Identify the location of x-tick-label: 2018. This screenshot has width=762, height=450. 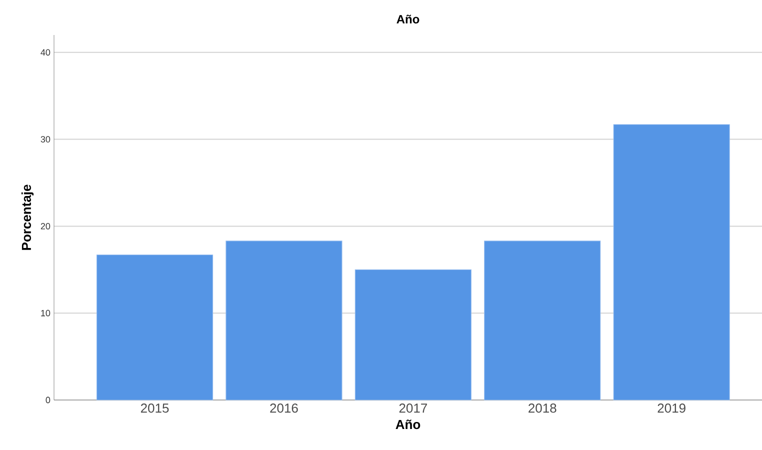
(542, 408).